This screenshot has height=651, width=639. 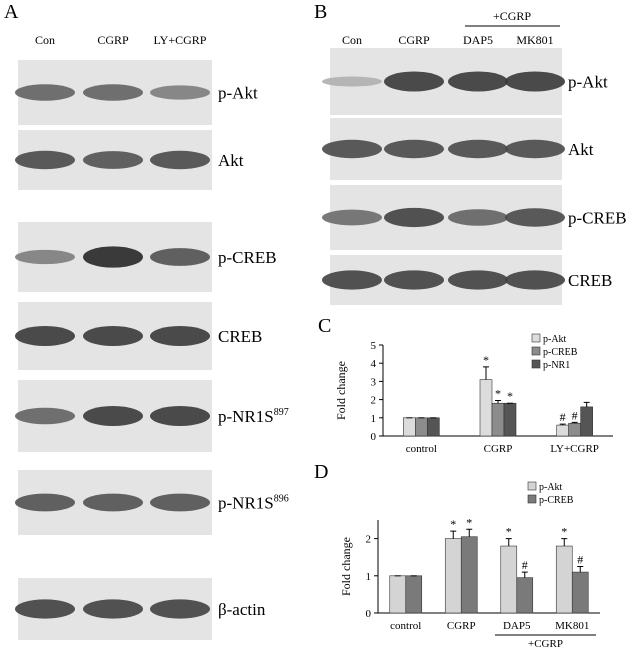 What do you see at coordinates (281, 499) in the screenshot?
I see `row-label-sup: 896` at bounding box center [281, 499].